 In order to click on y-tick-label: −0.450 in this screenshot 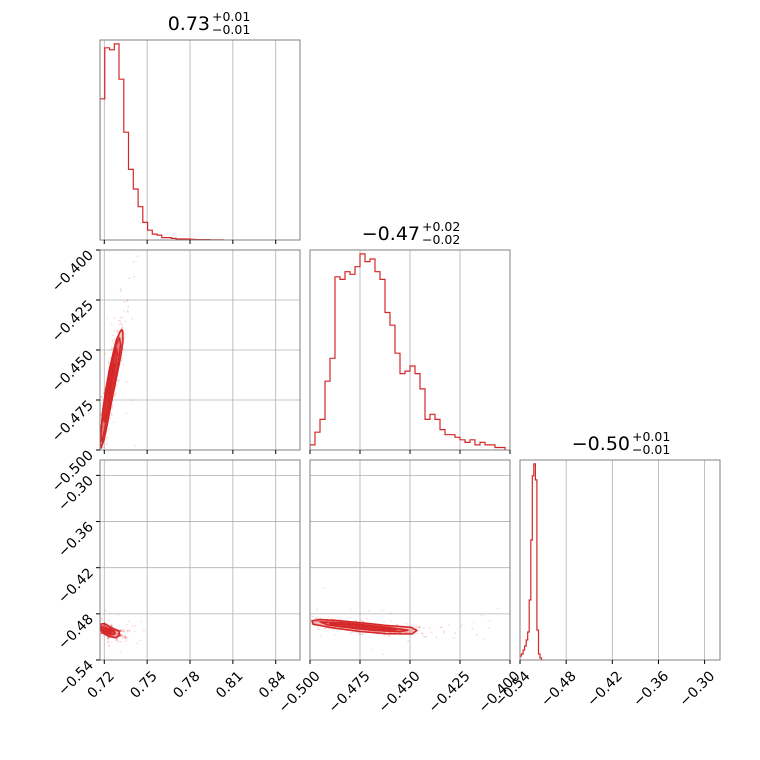, I will do `click(73, 372)`.